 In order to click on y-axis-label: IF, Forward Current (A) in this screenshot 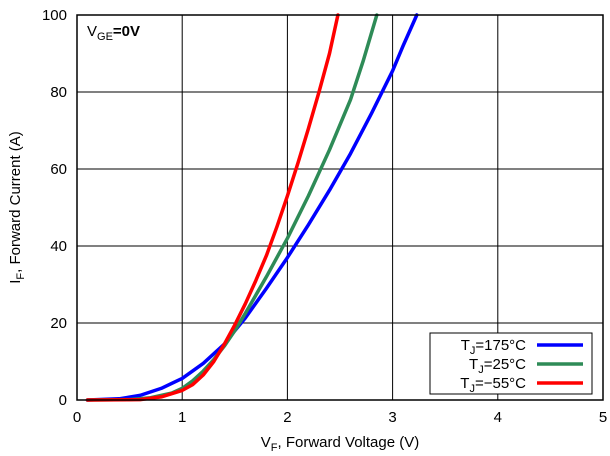, I will do `click(17, 207)`.